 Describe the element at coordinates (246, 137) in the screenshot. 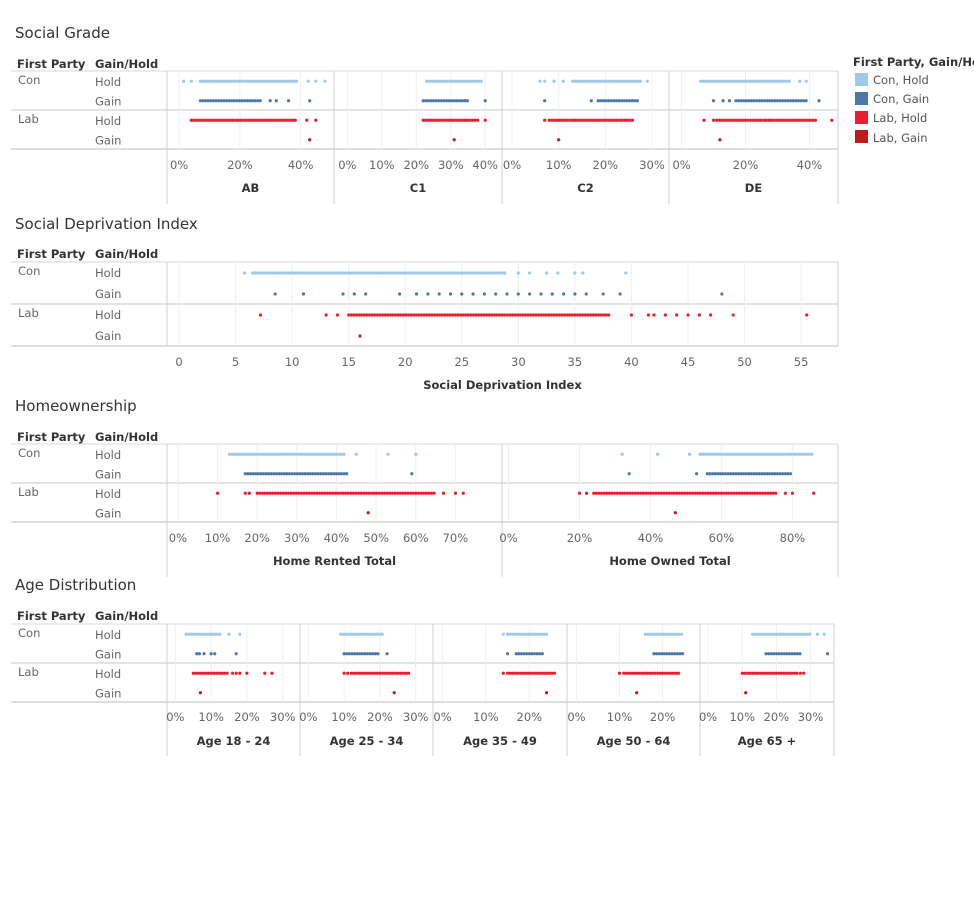

I see `panel-0-0: 0% 20% 40% AB` at that location.